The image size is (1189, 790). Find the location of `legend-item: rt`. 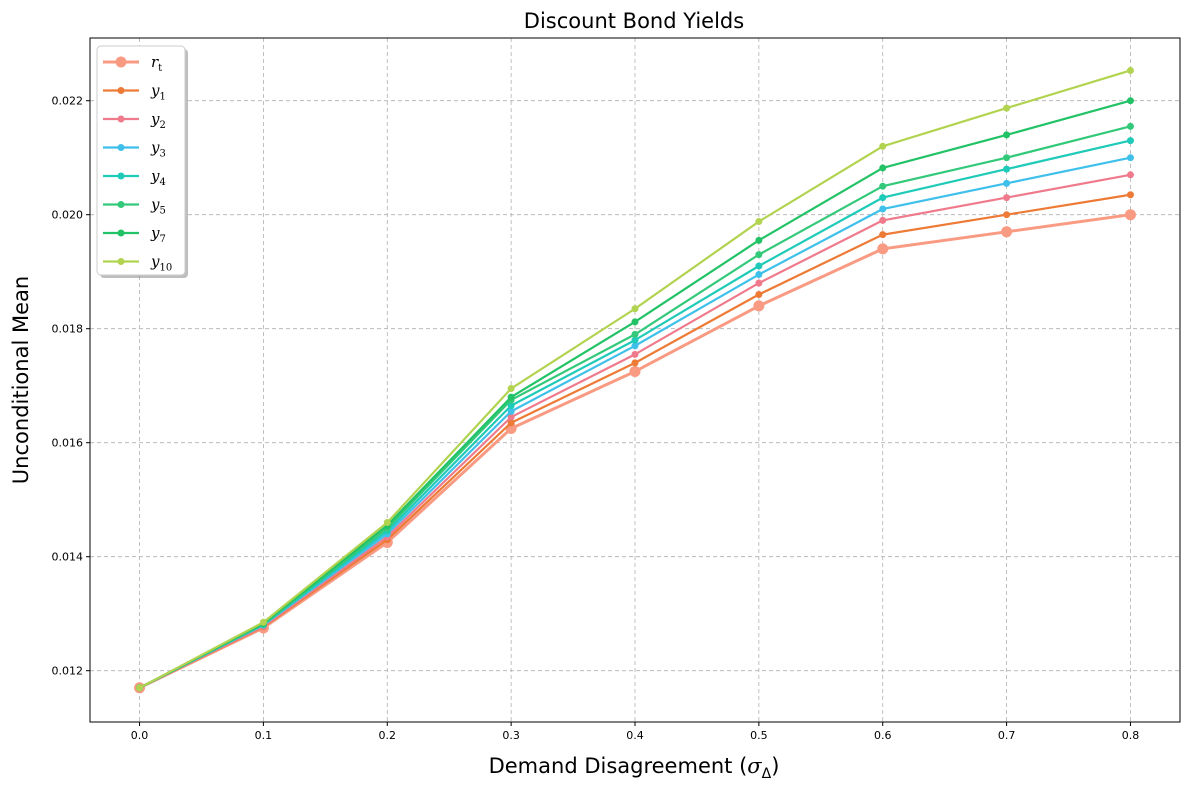

legend-item: rt is located at coordinates (132, 63).